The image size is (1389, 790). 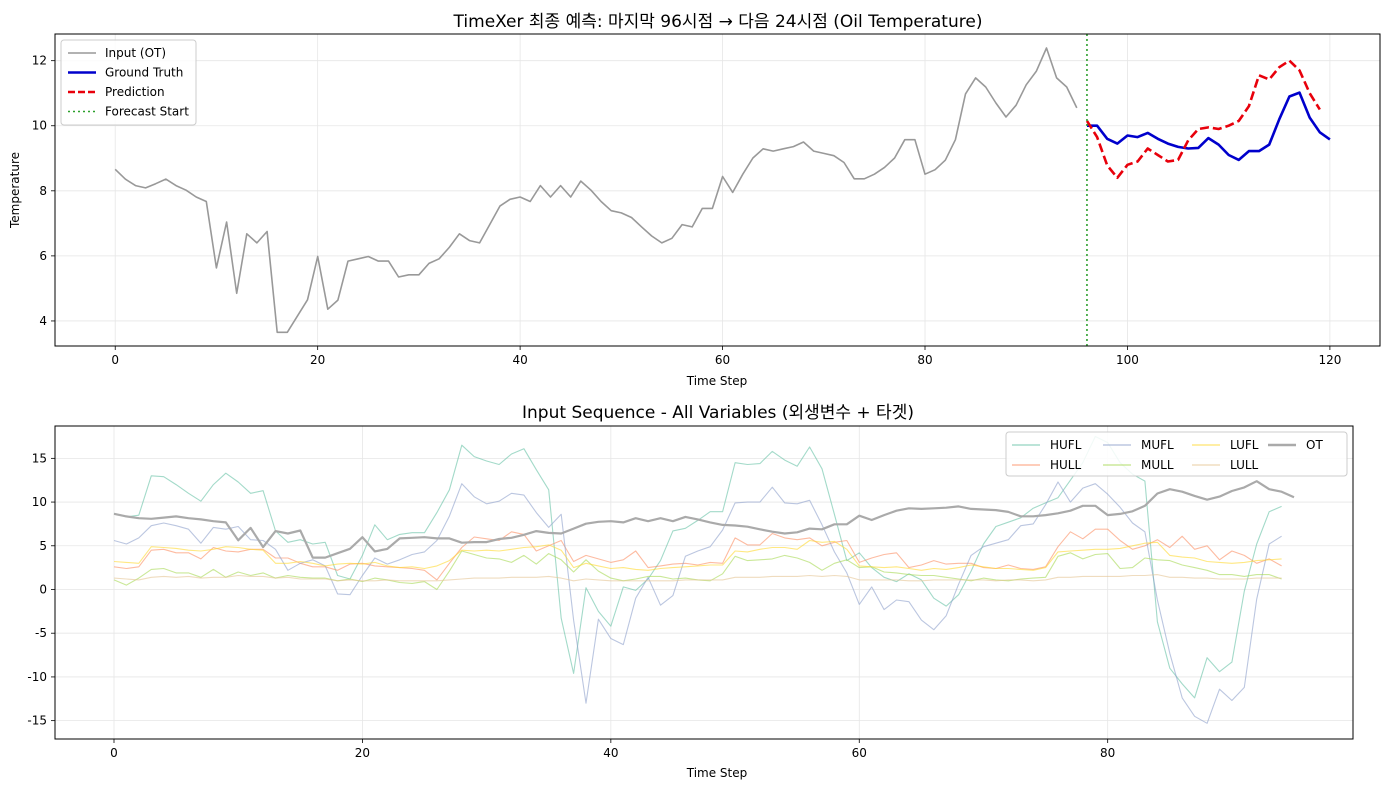 What do you see at coordinates (37, 677) in the screenshot?
I see `input-variables-chart-ytick-label: -10` at bounding box center [37, 677].